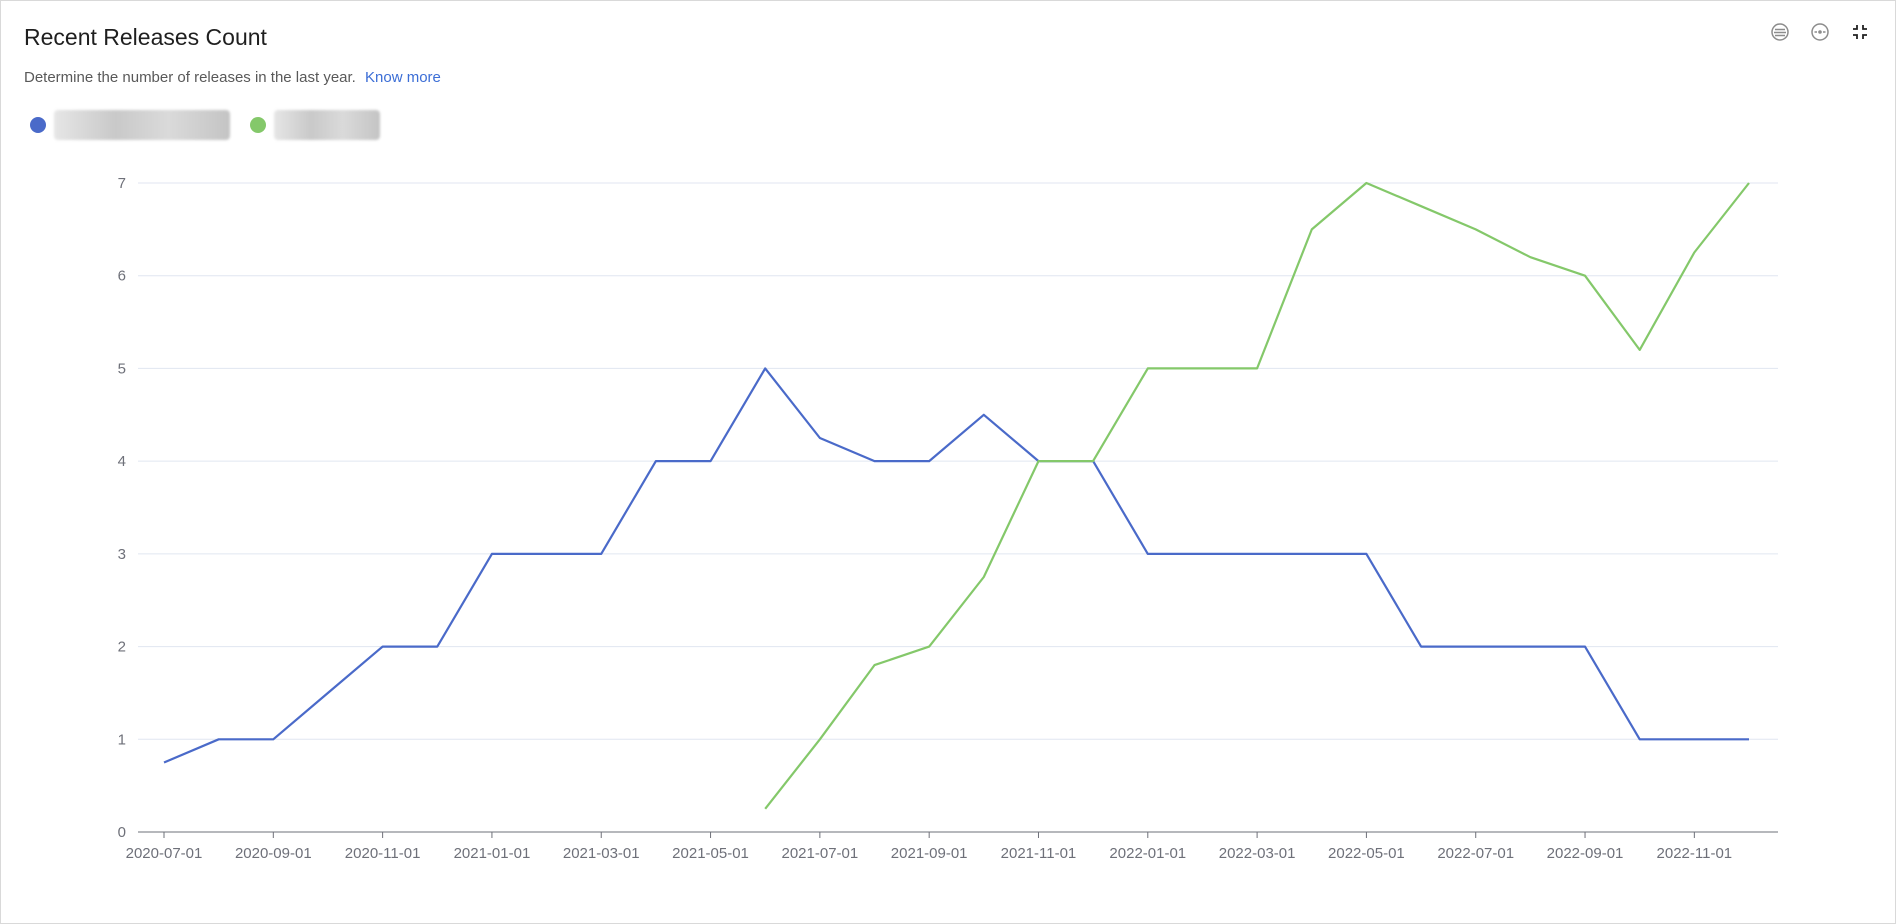 This screenshot has width=1896, height=924. I want to click on x-tick-label: 2022-11-01, so click(1695, 853).